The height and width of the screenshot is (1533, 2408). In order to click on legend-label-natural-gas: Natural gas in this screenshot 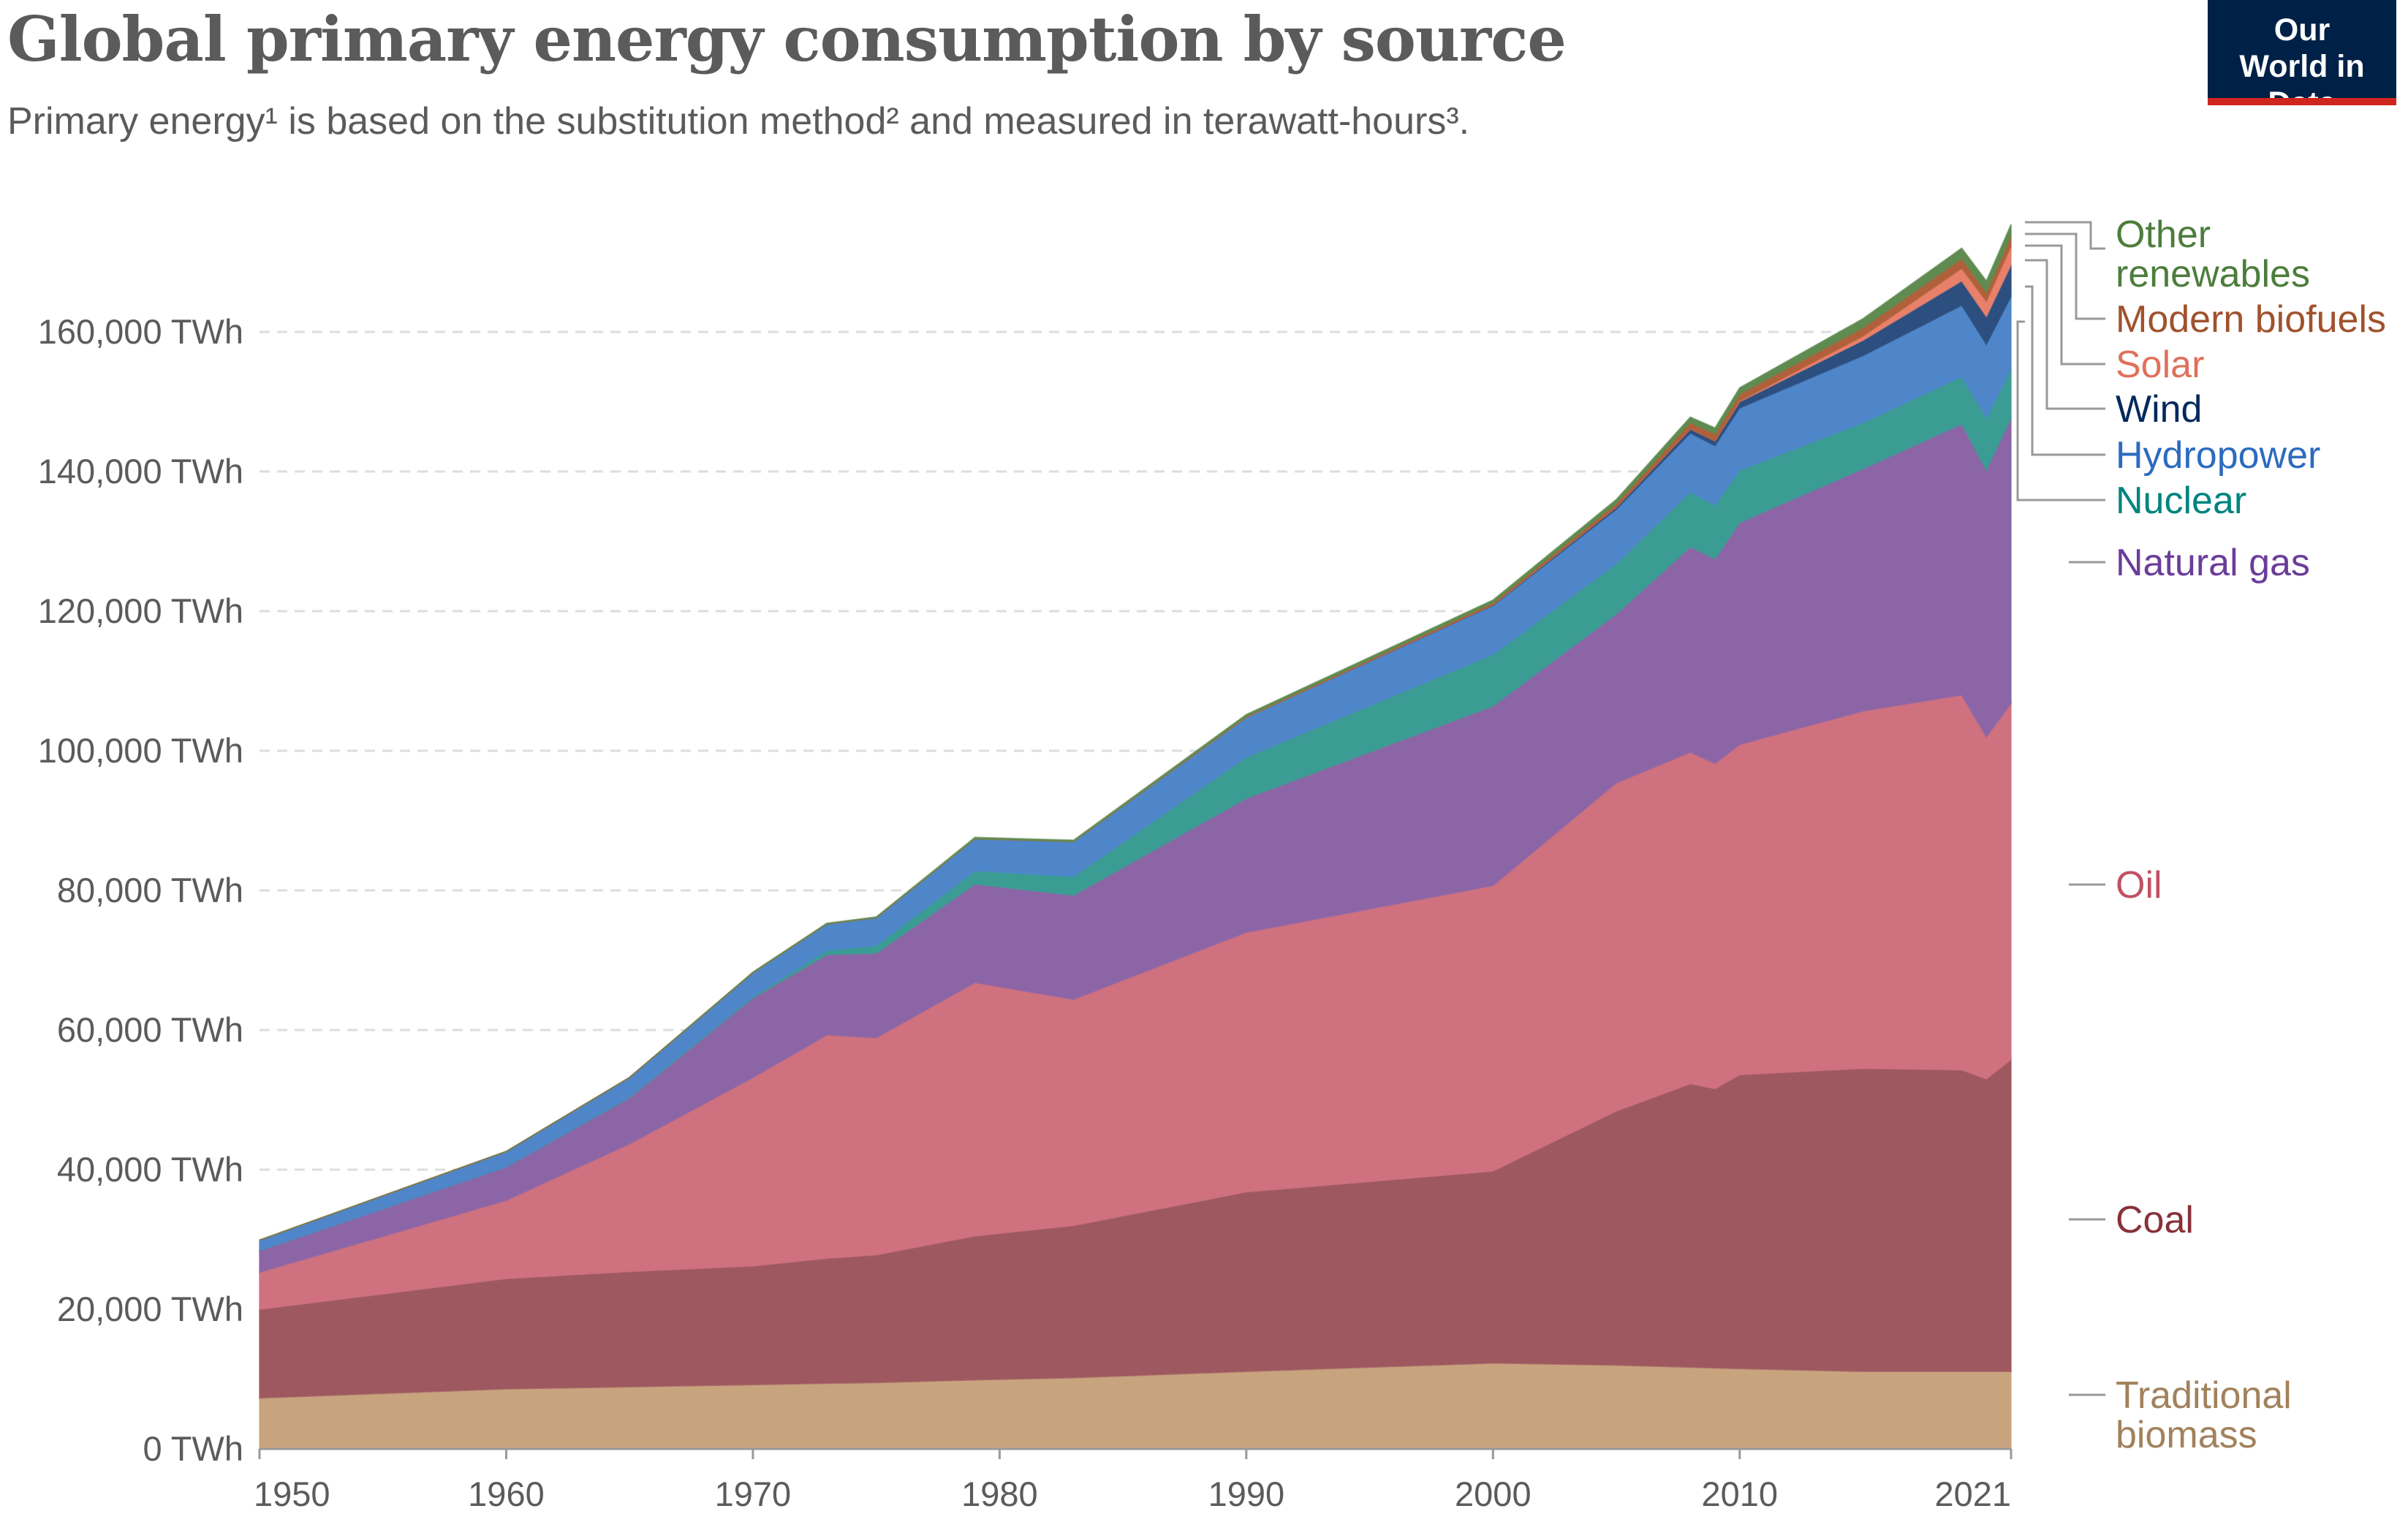, I will do `click(2213, 563)`.